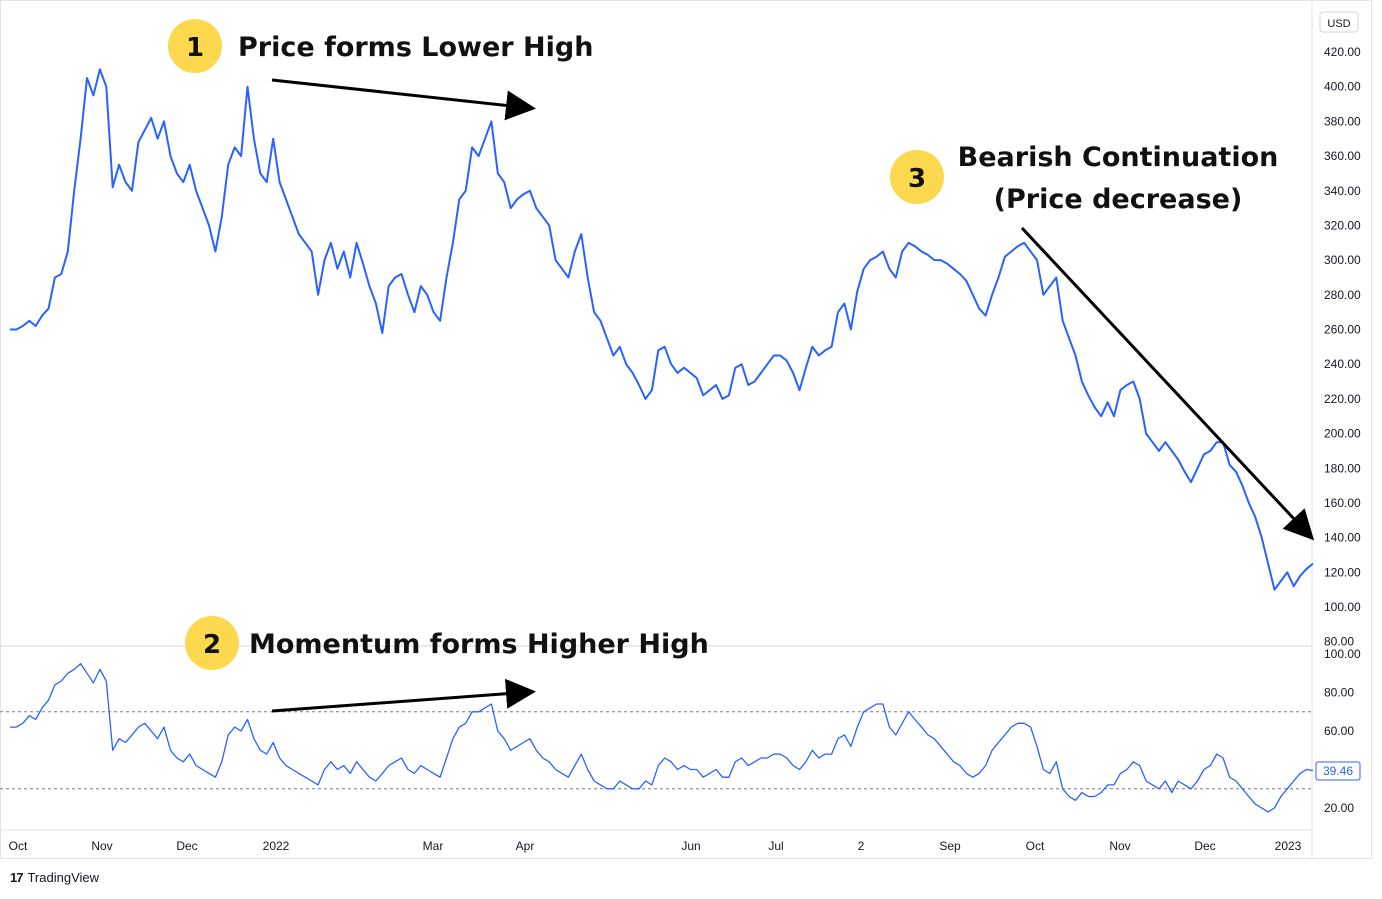  What do you see at coordinates (1118, 157) in the screenshot?
I see `step-3-line1: Bearish Continuation` at bounding box center [1118, 157].